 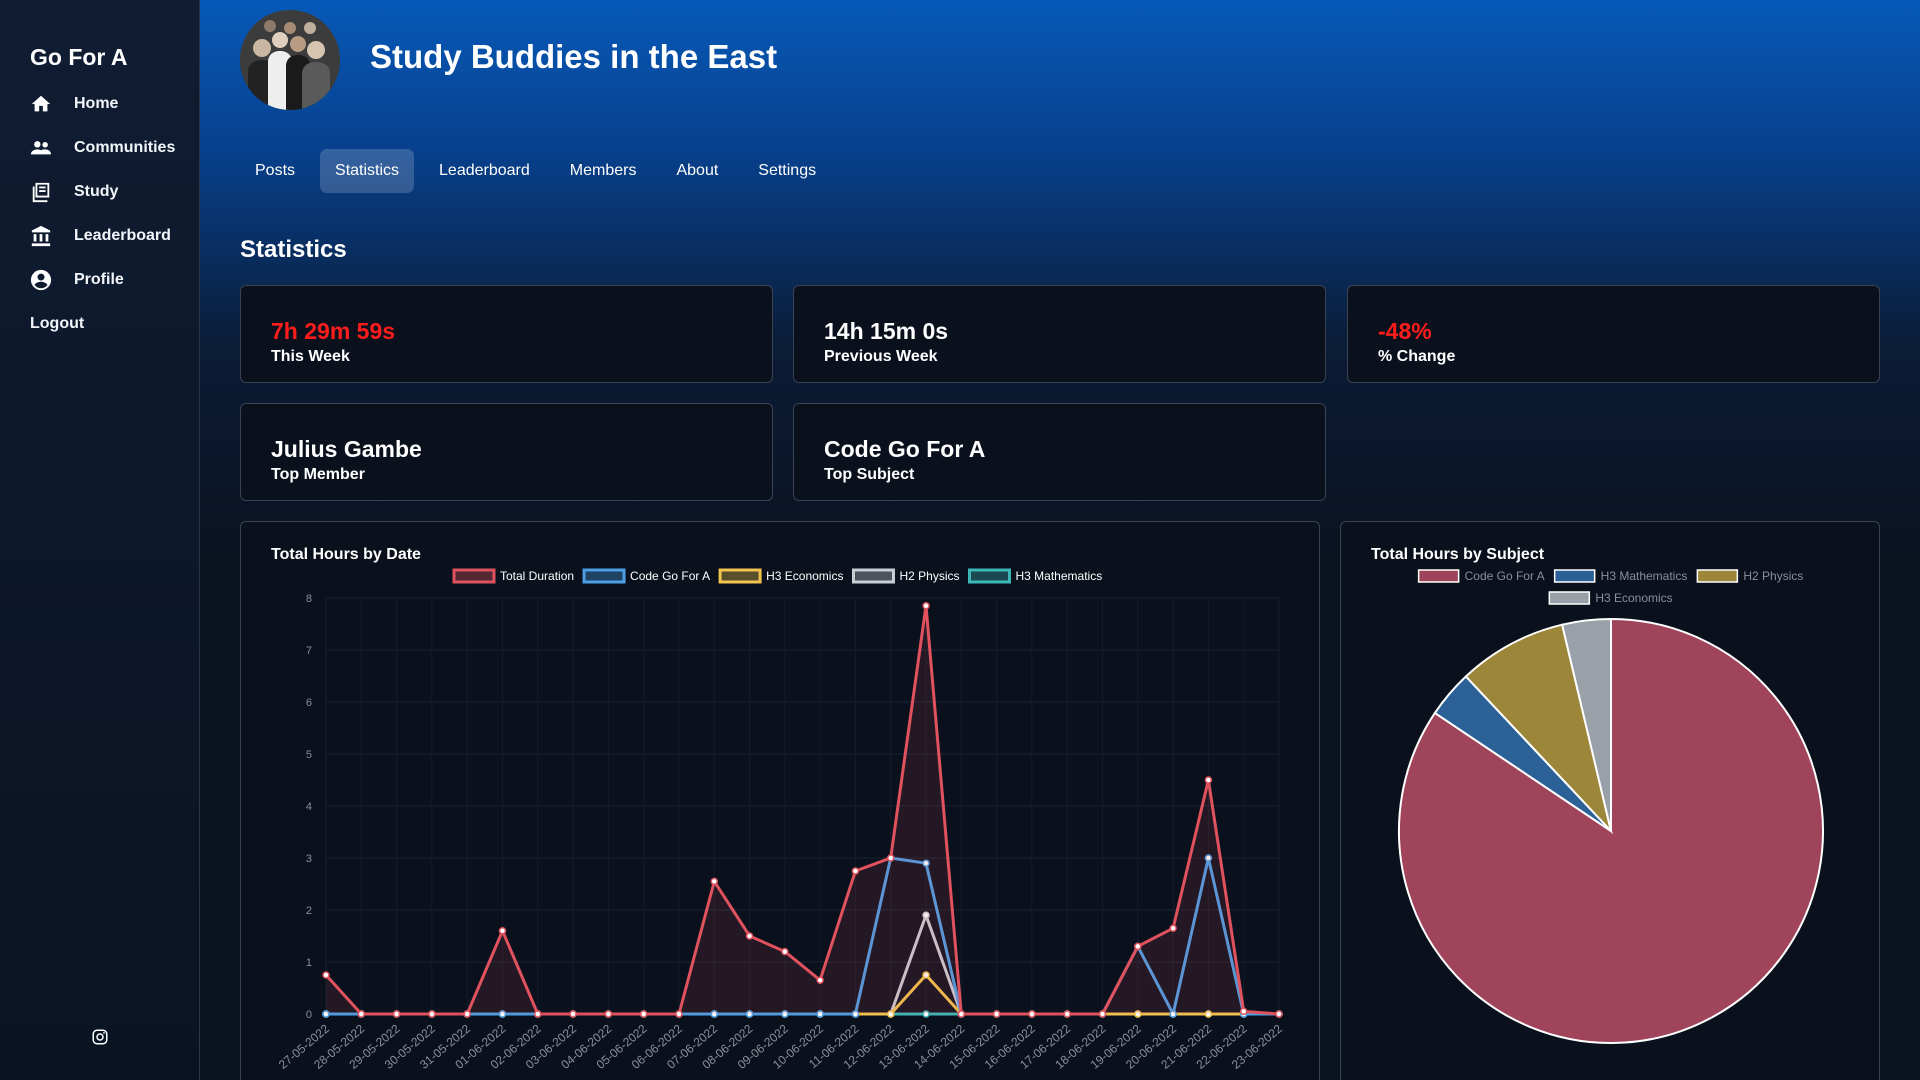 I want to click on legend-label: H3 Economics, so click(x=1633, y=598).